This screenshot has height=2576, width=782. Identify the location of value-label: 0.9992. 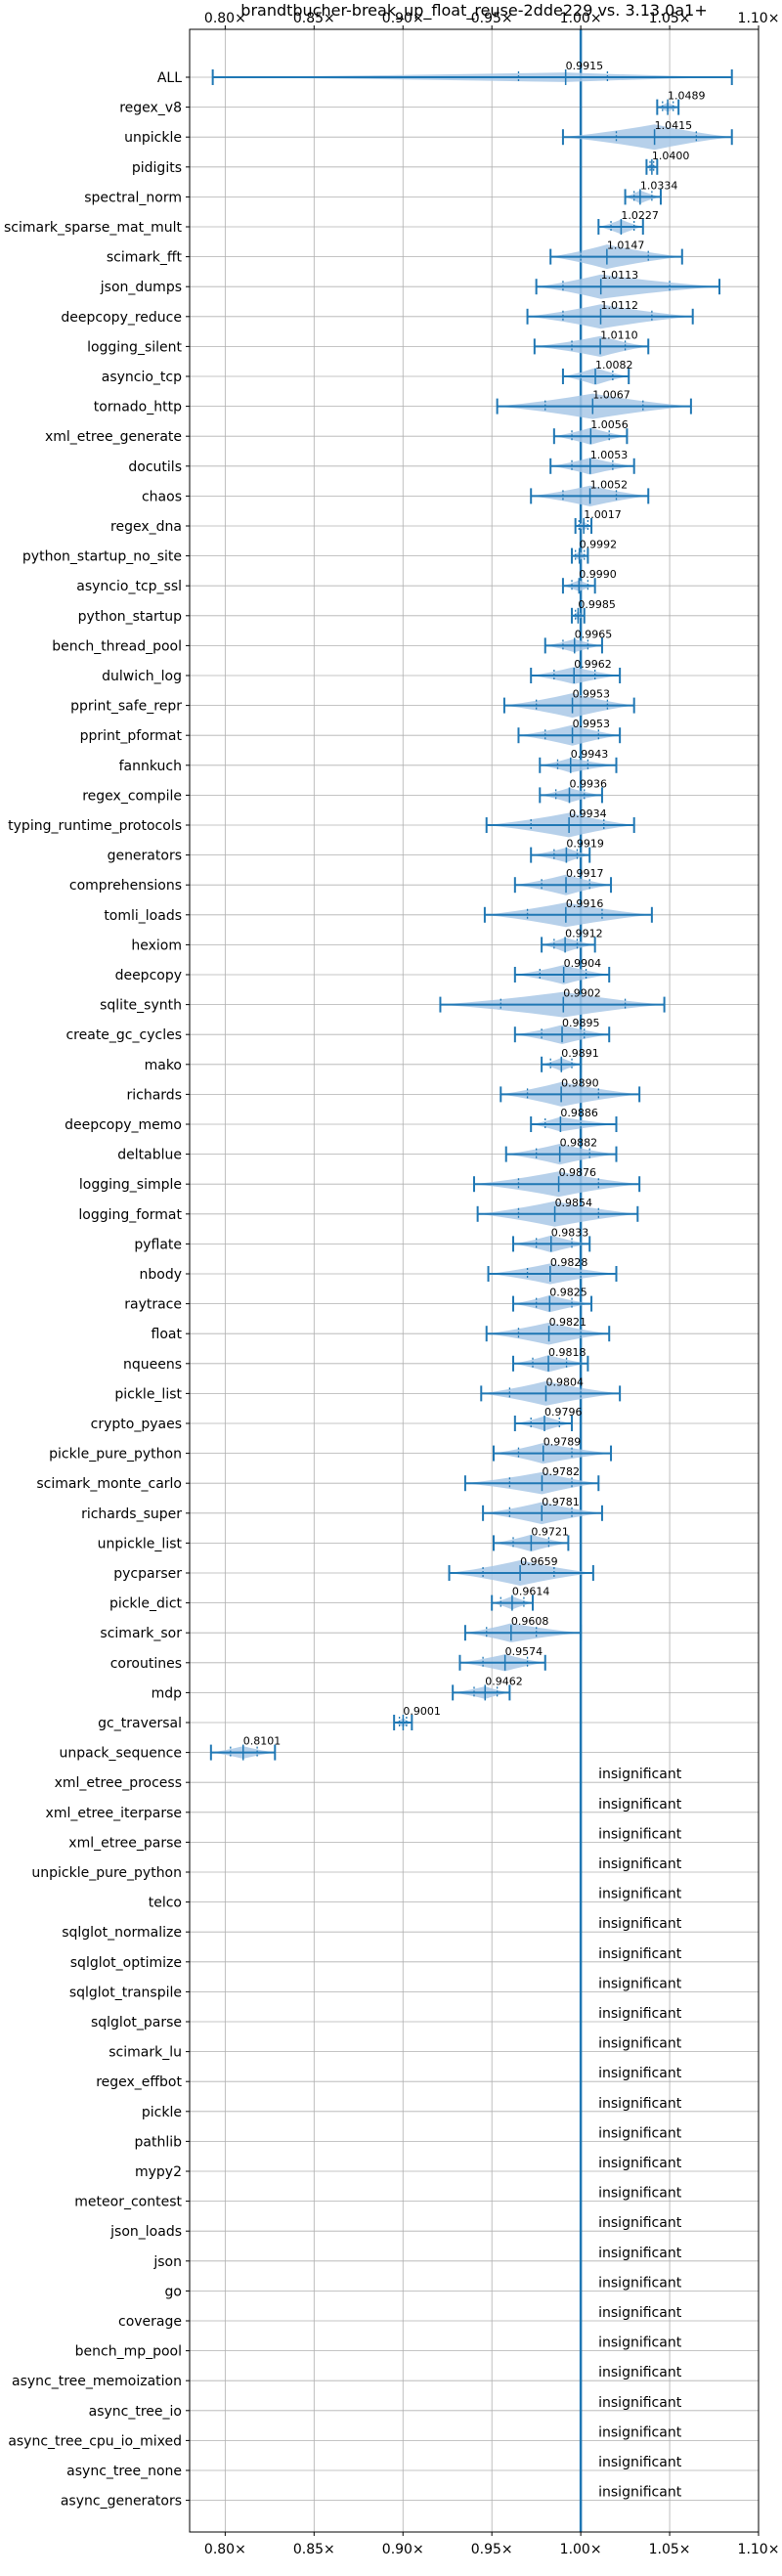
(599, 545).